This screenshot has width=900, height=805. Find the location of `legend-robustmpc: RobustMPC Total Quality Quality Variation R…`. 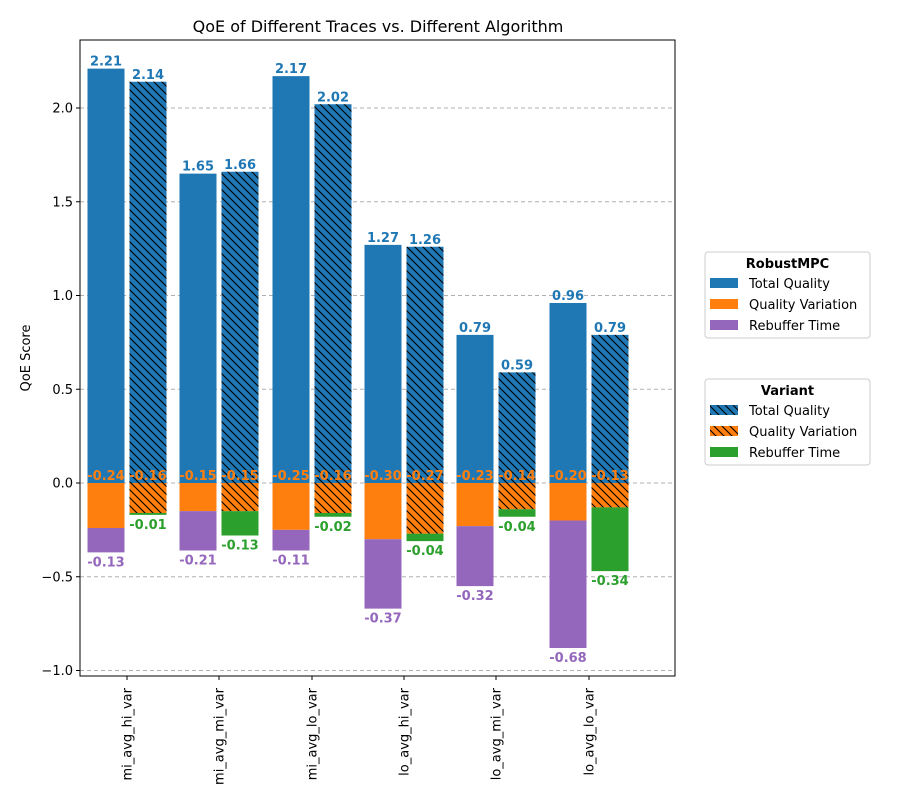

legend-robustmpc: RobustMPC Total Quality Quality Variation R… is located at coordinates (787, 295).